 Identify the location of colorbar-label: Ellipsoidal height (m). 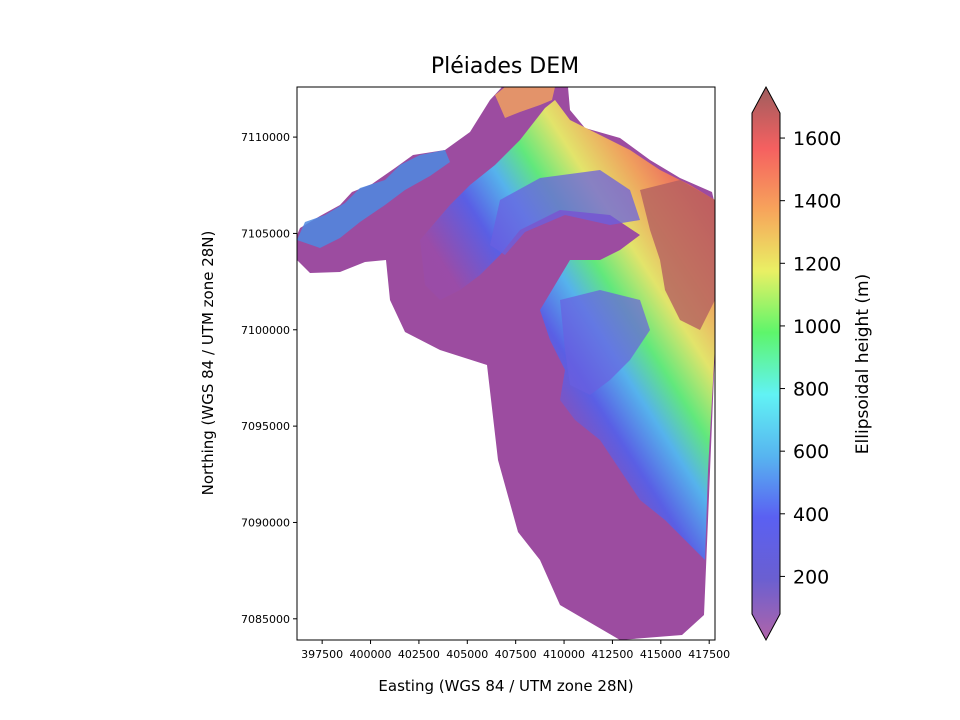
(863, 364).